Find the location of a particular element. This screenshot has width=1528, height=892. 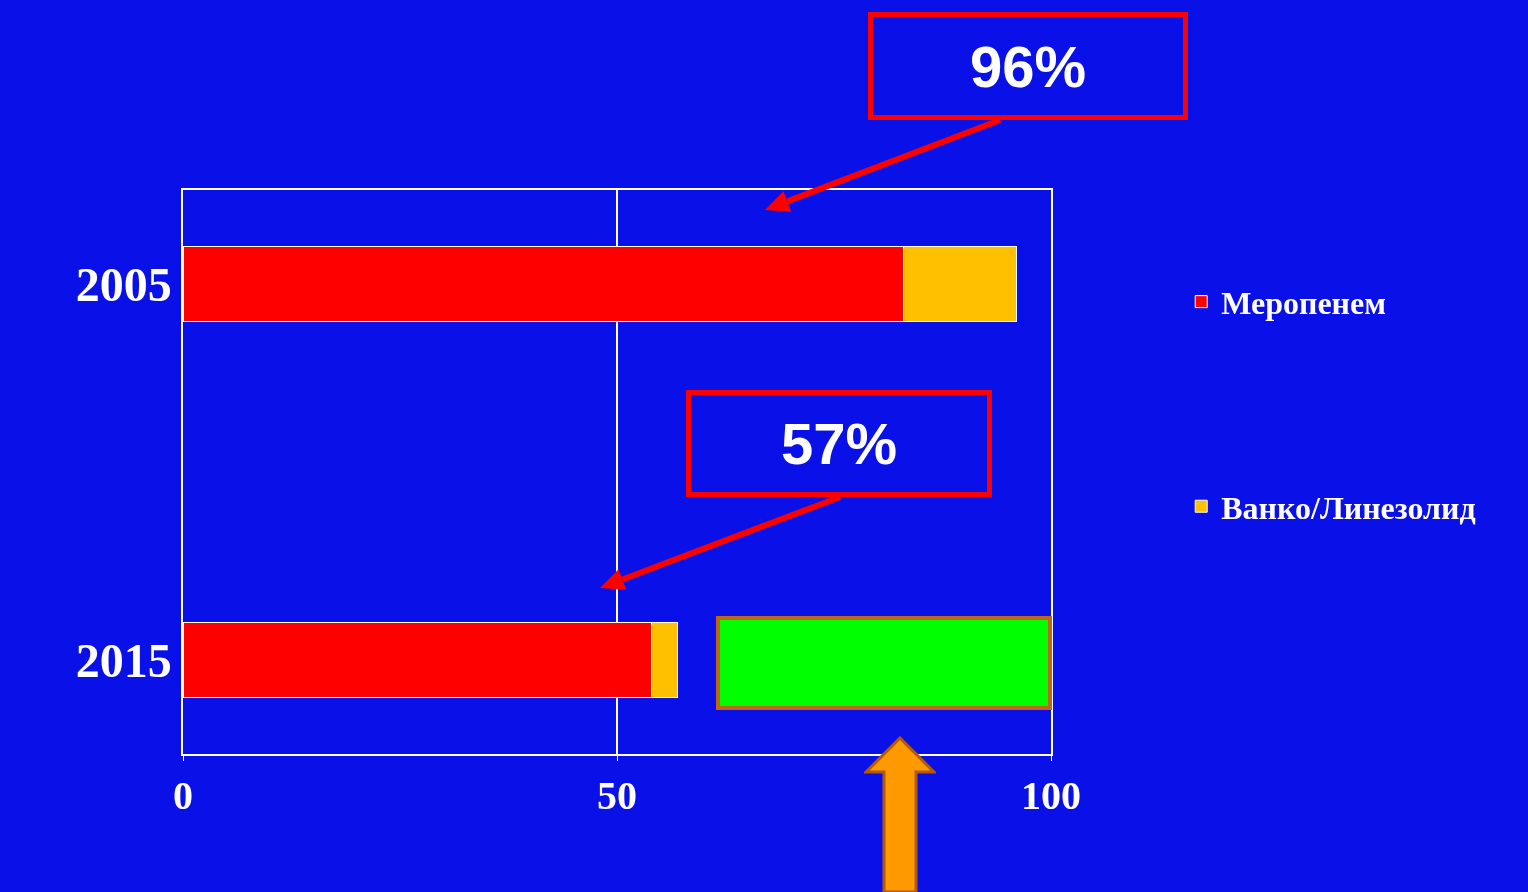

y-tick-label: 2005 is located at coordinates (123, 284).